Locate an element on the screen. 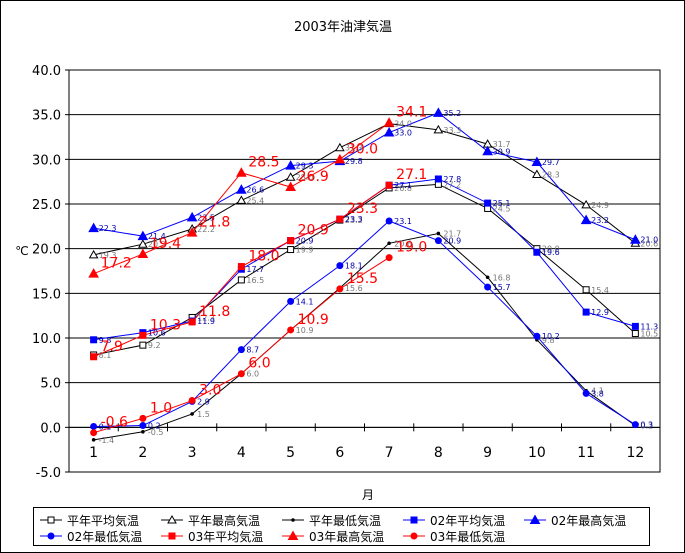  data-label: 6.0 is located at coordinates (252, 374).